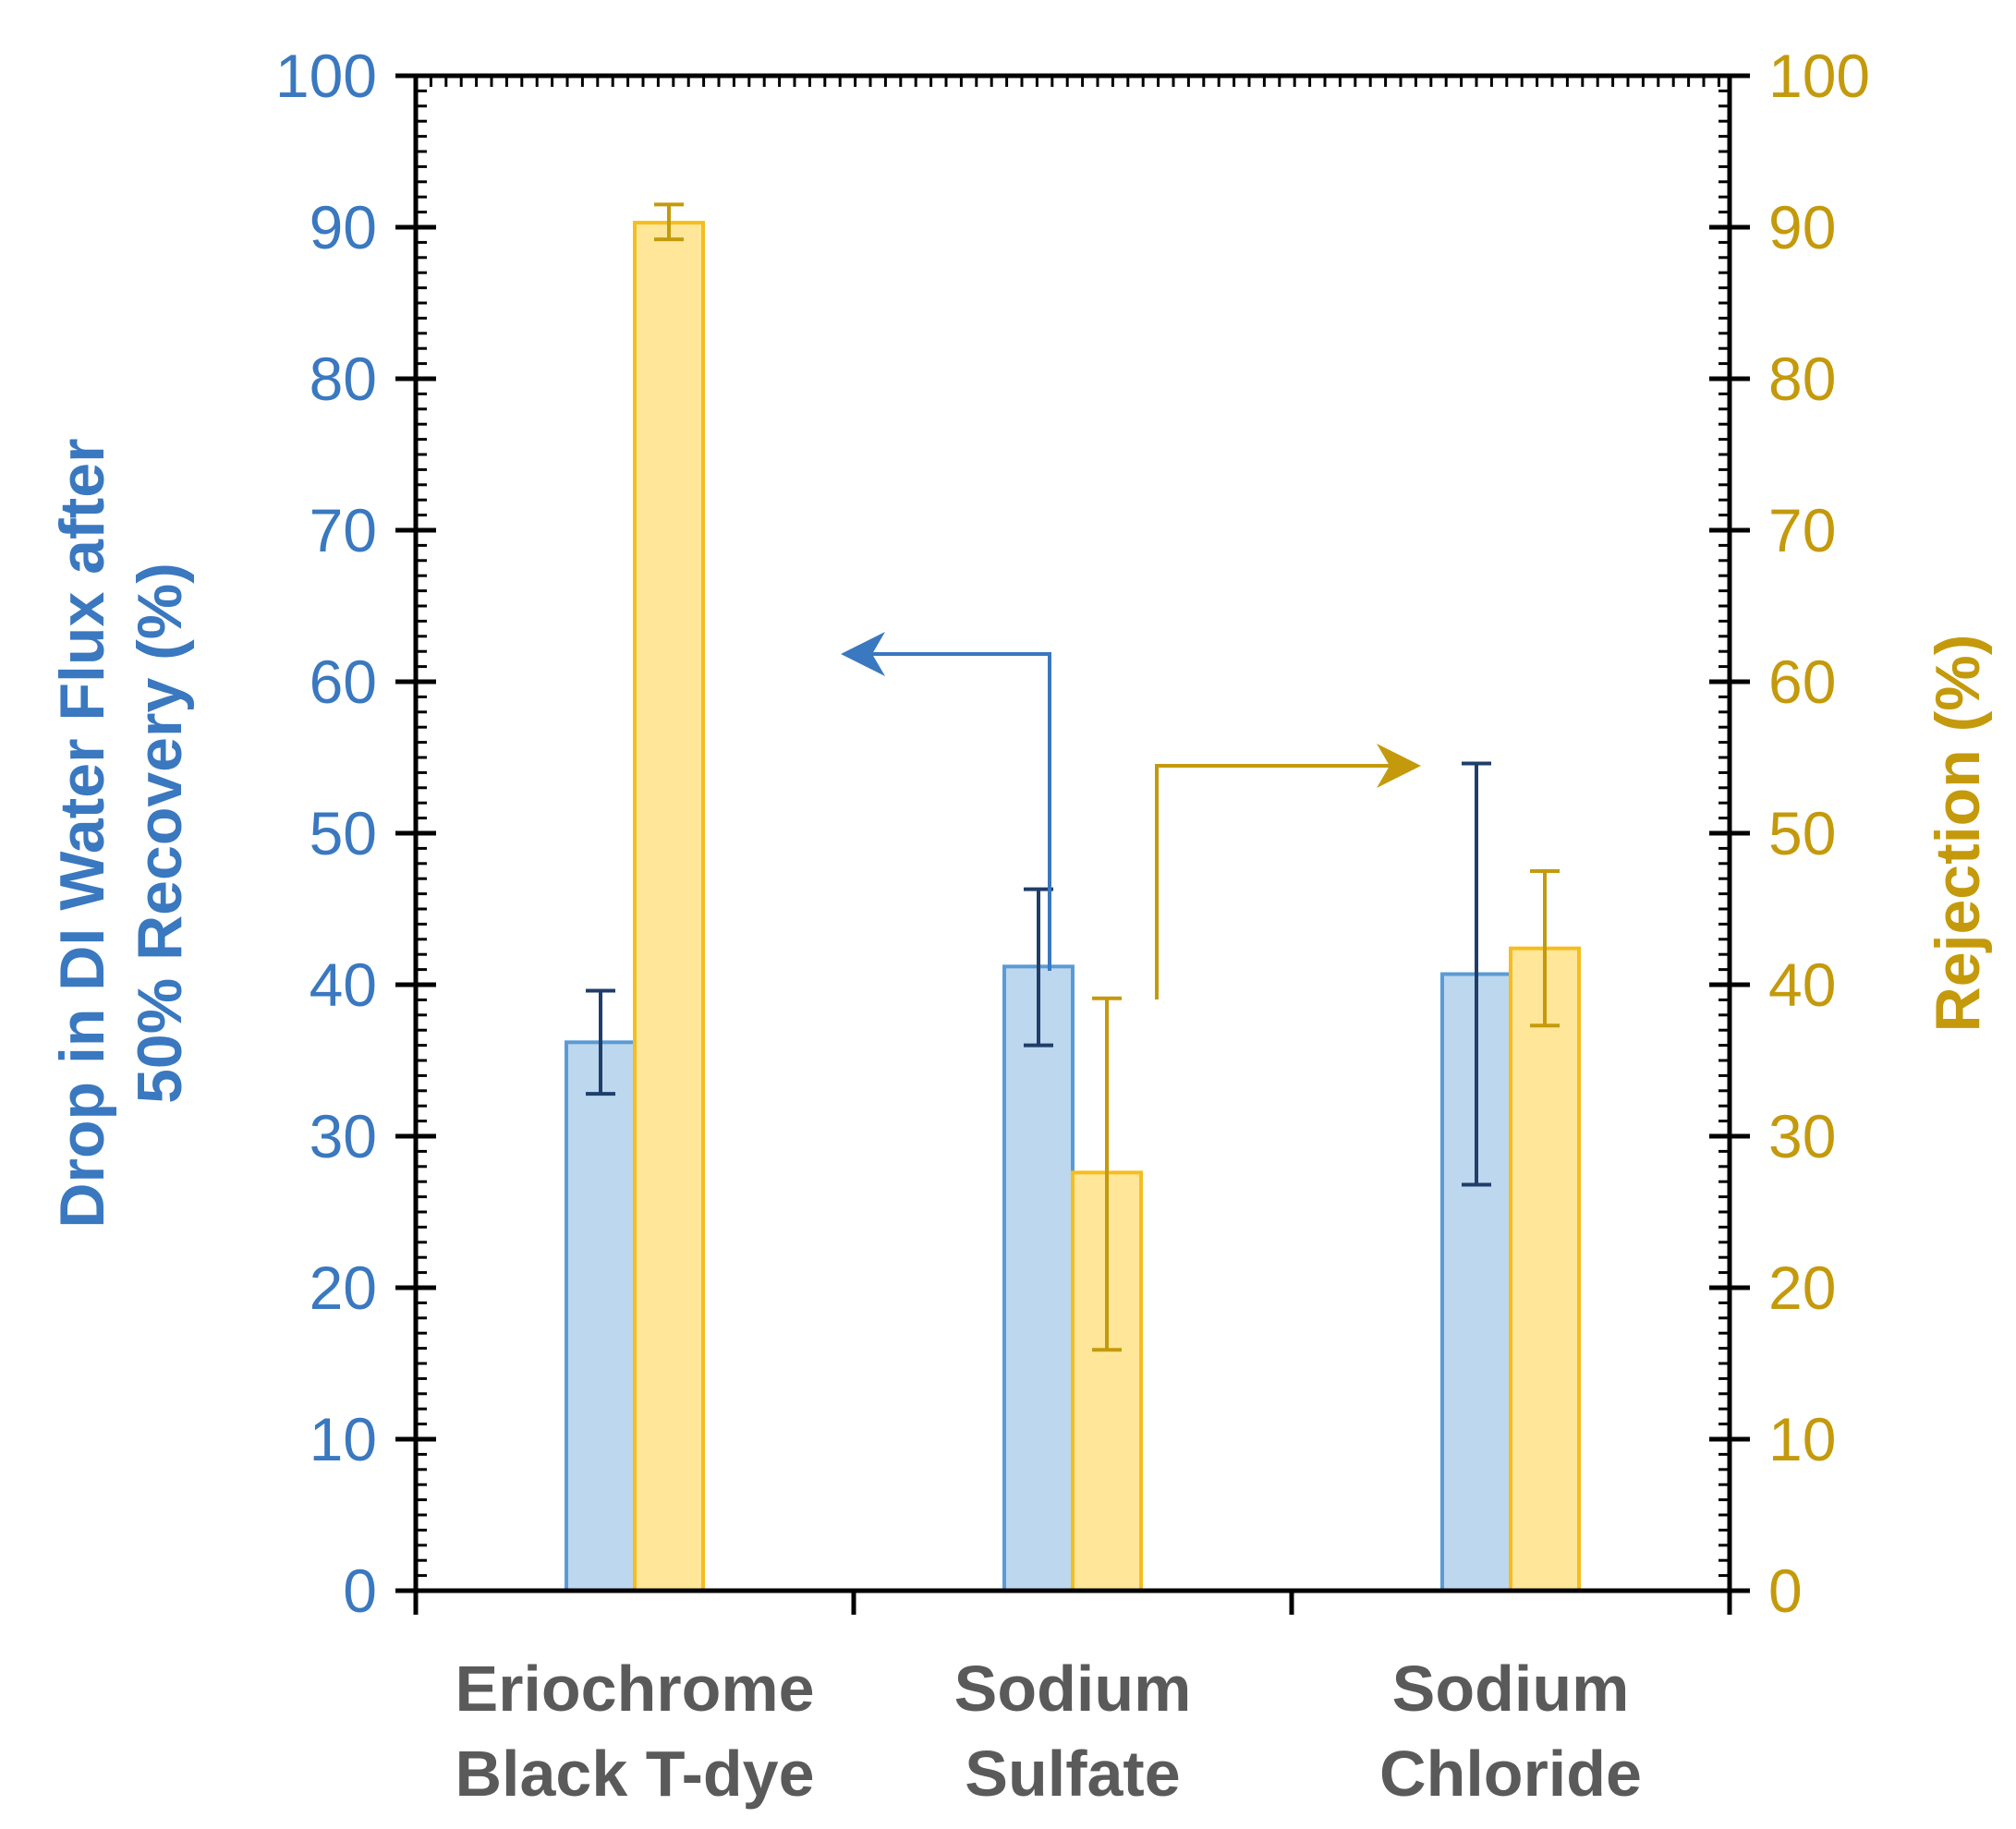 The height and width of the screenshot is (1829, 2016). I want to click on y-left-axis-title-line: Drop in DI Water Flux after, so click(82, 833).